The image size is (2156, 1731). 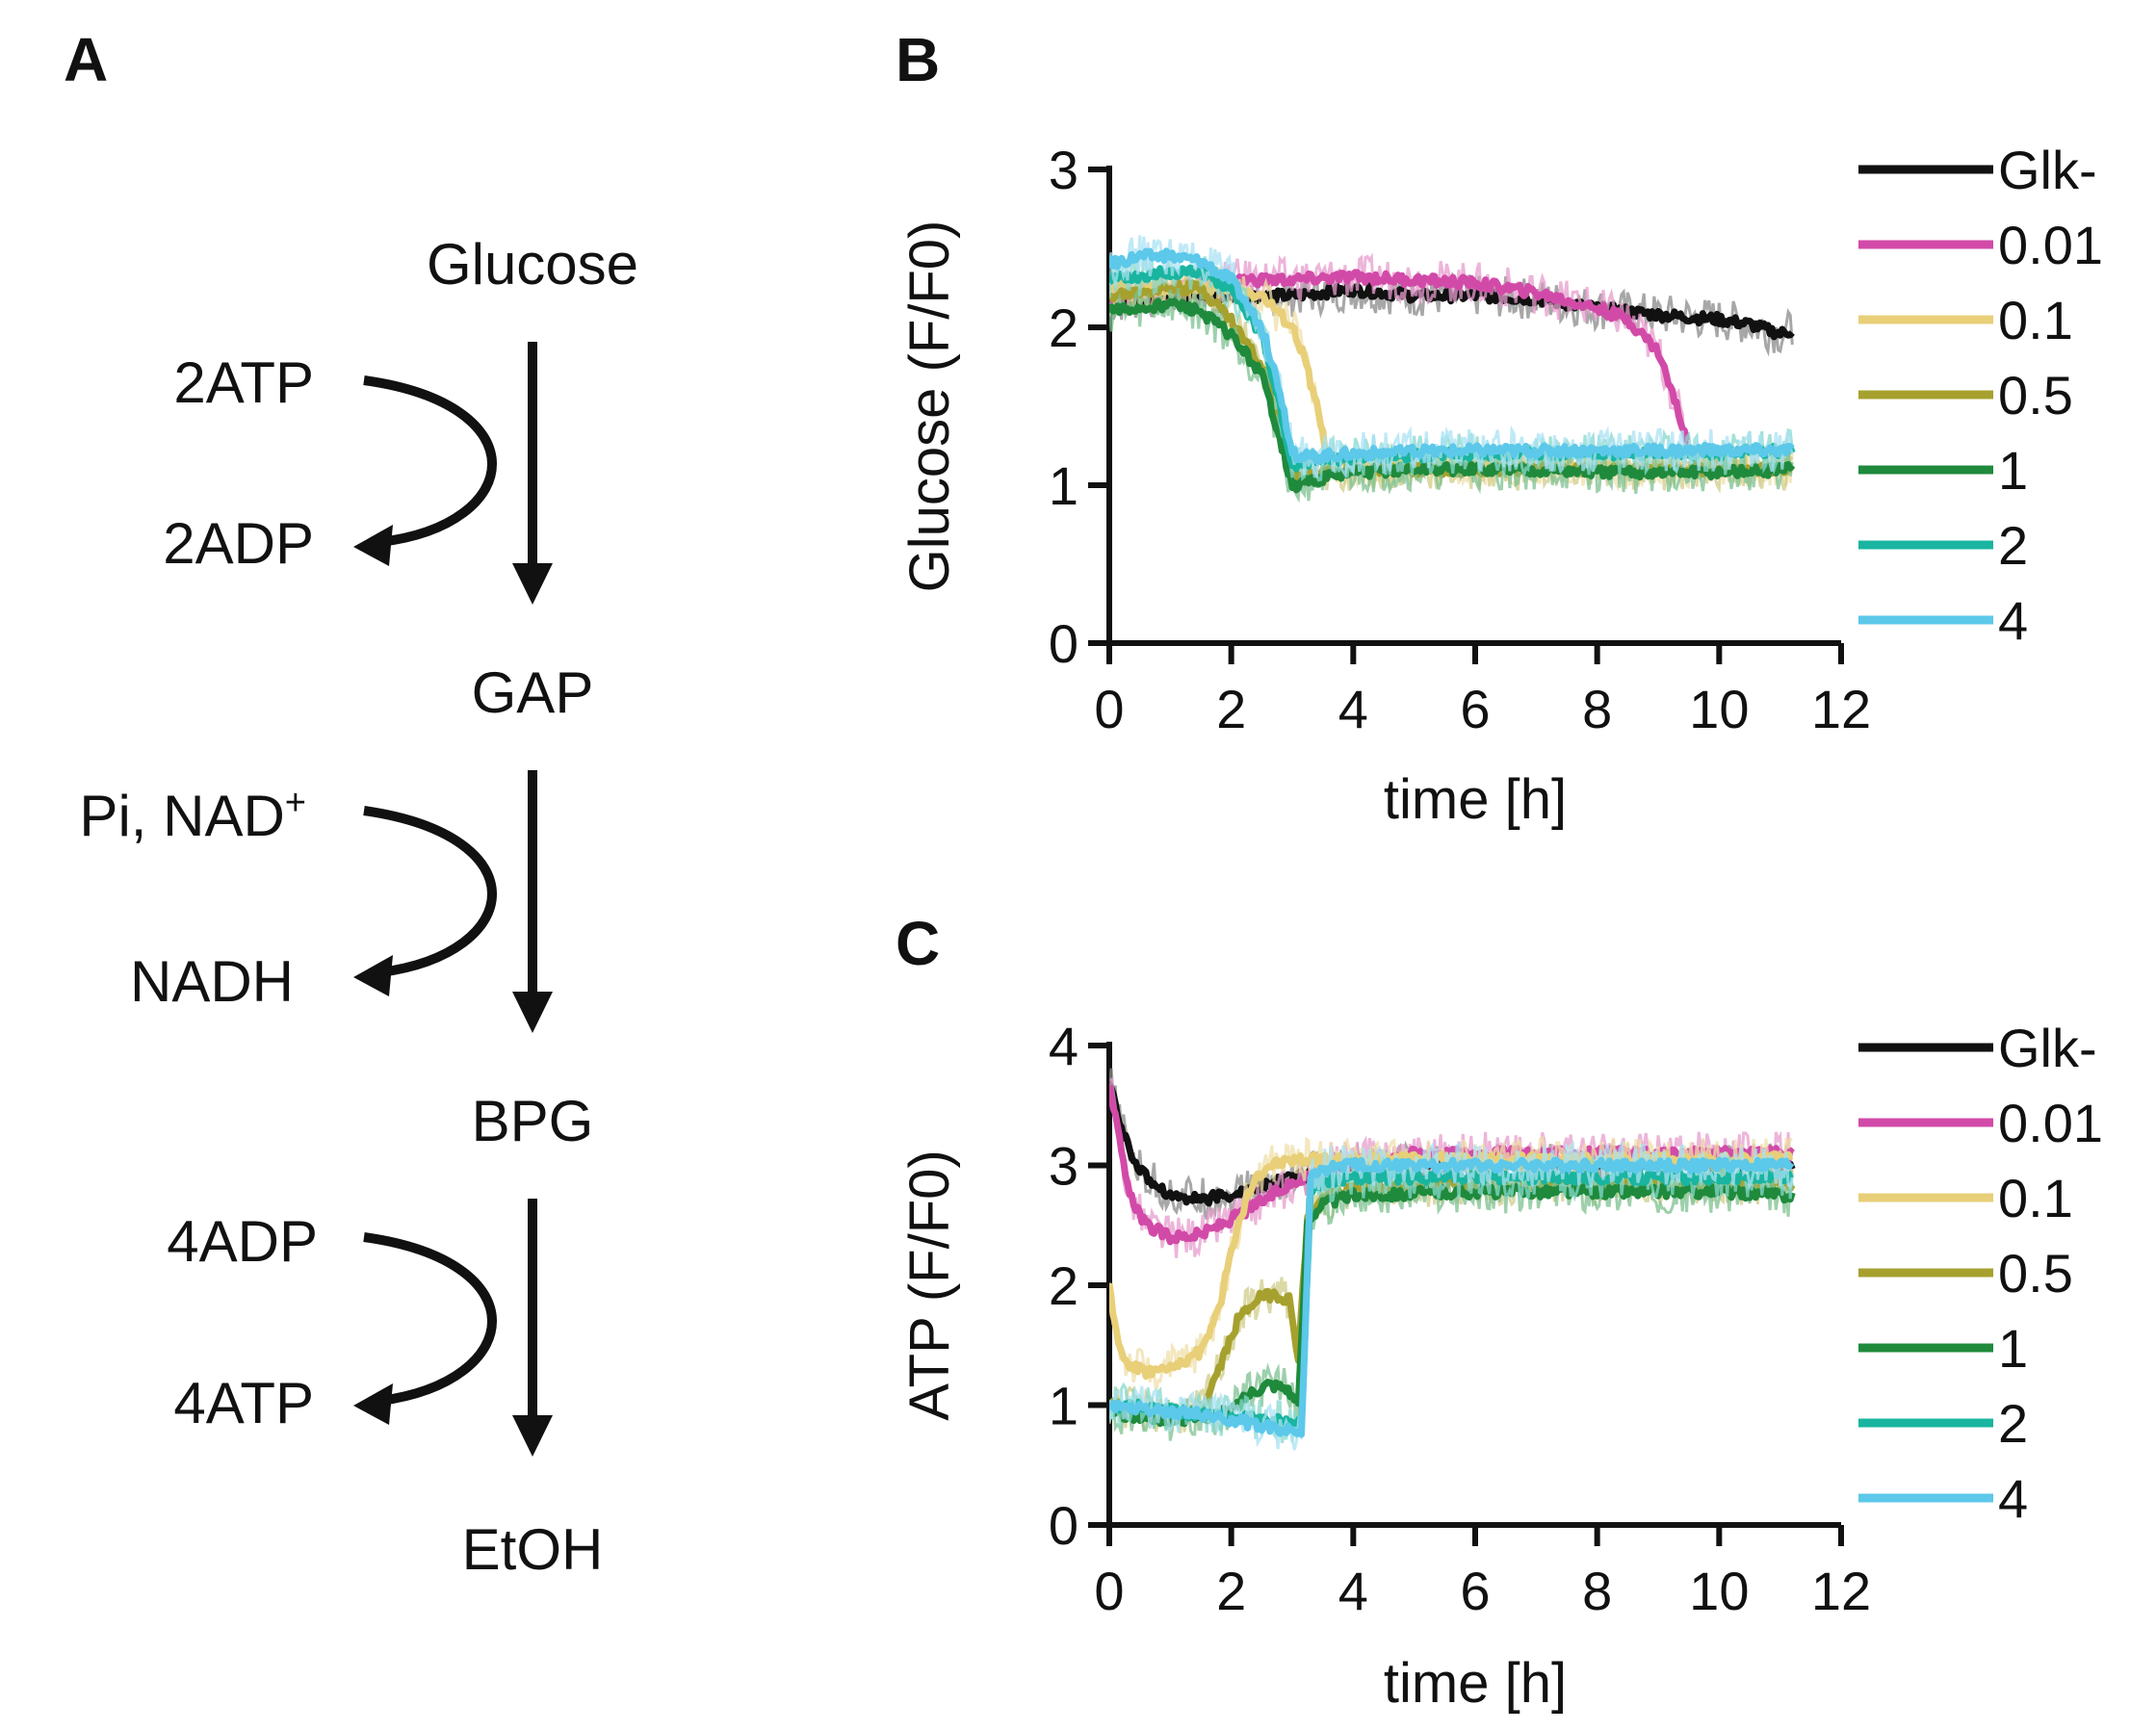 I want to click on cofactor-in-step-2-superscript: +, so click(x=295, y=803).